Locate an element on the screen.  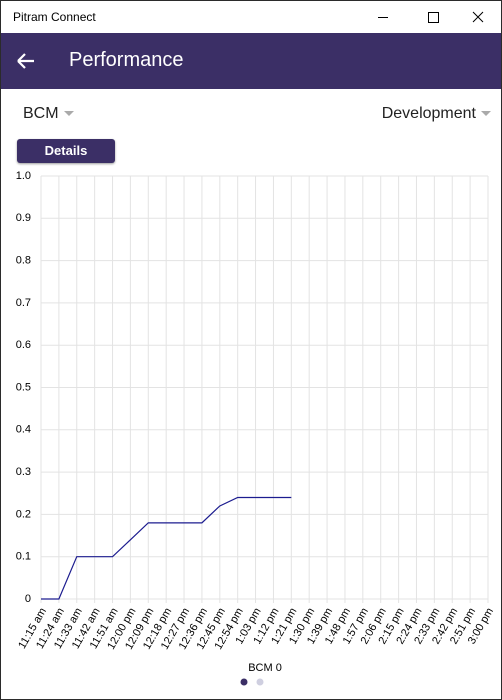
legend-label: BCM 0 is located at coordinates (265, 668).